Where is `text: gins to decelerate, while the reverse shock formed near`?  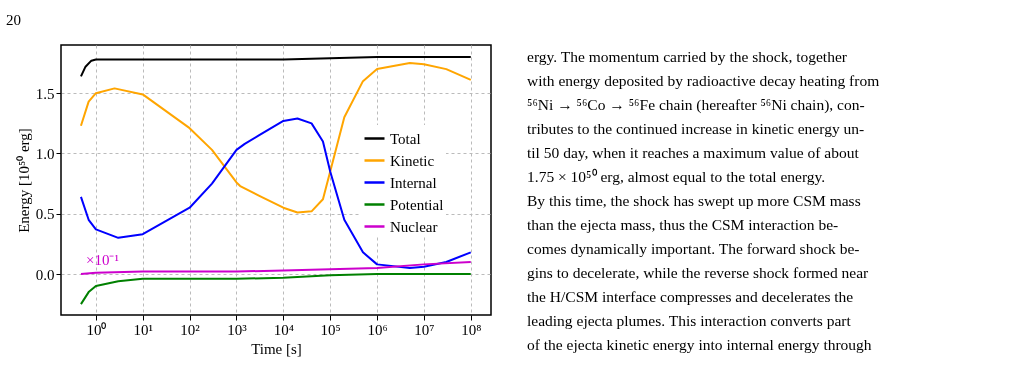 text: gins to decelerate, while the reverse shock formed near is located at coordinates (698, 272).